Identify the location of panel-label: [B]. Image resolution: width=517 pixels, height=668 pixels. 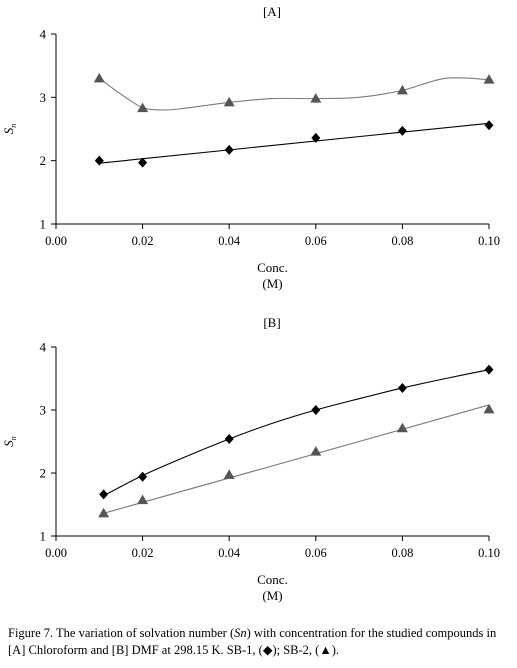
(271, 322).